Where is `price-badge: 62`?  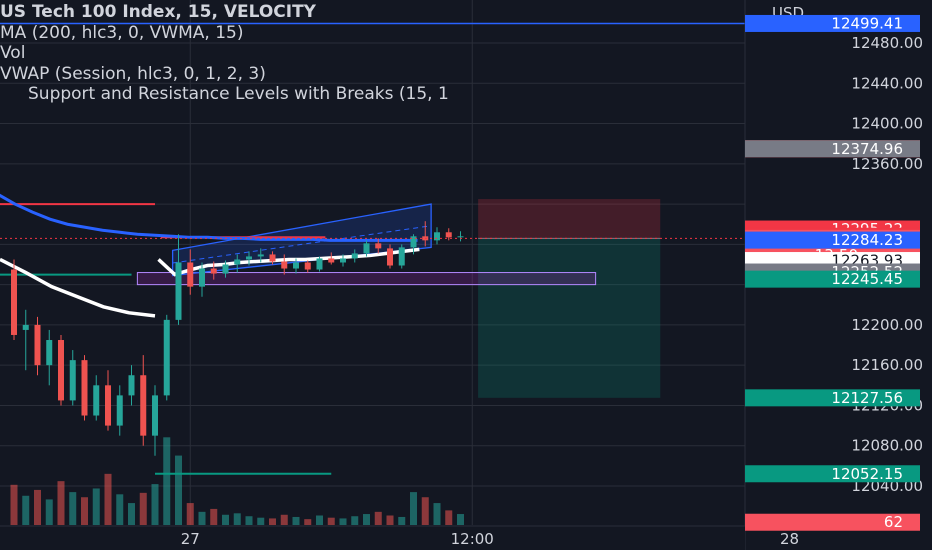 price-badge: 62 is located at coordinates (832, 522).